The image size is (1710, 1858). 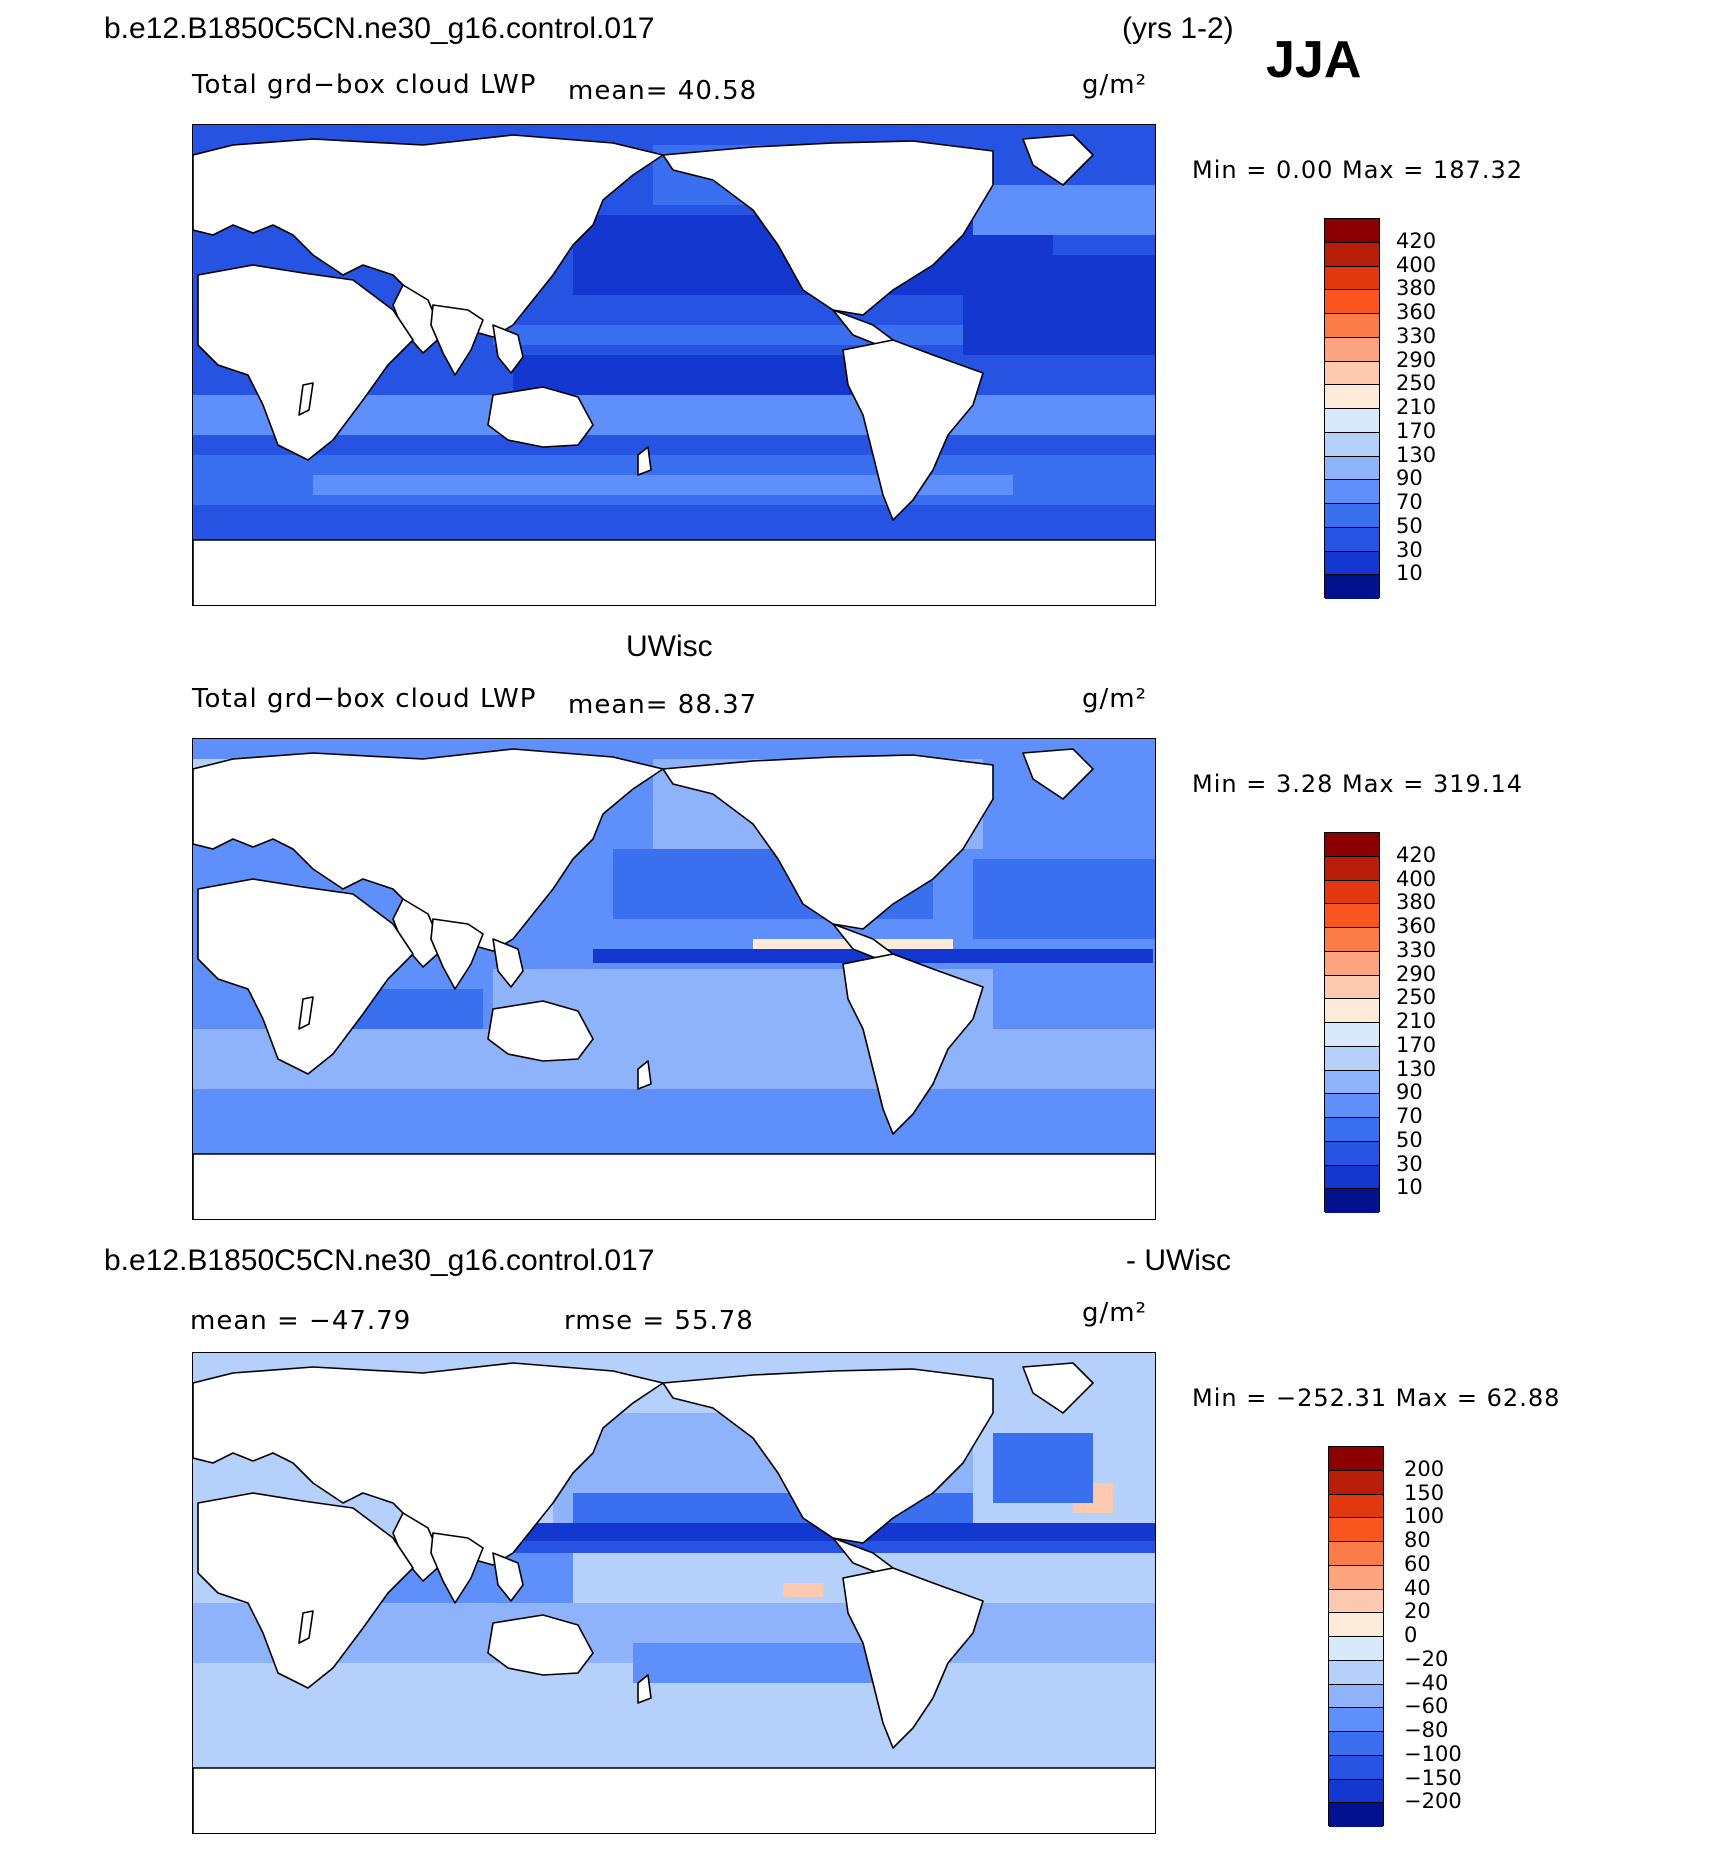 I want to click on panel2-minmax: Min = 3.28 Max = 319.14, so click(x=1357, y=784).